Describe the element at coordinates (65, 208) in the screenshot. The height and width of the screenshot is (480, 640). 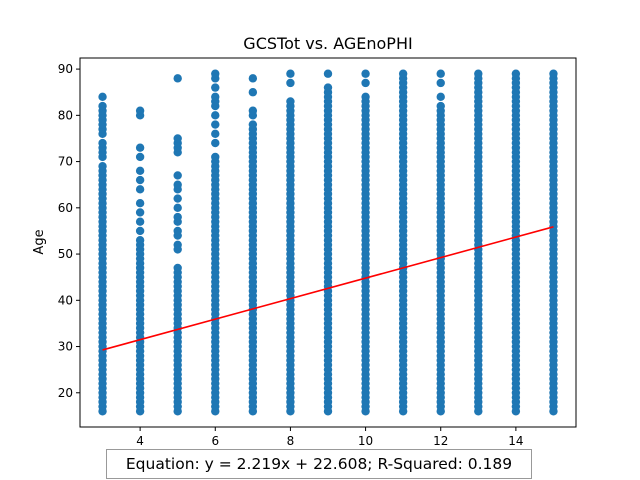
I see `y-tick-label: 60` at that location.